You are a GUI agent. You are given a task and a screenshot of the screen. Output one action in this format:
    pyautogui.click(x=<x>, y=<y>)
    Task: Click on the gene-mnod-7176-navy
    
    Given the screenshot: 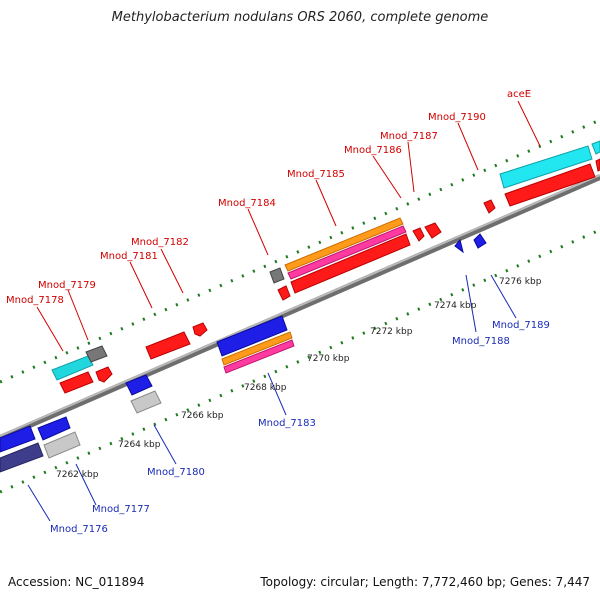 What is the action you would take?
    pyautogui.click(x=22, y=457)
    